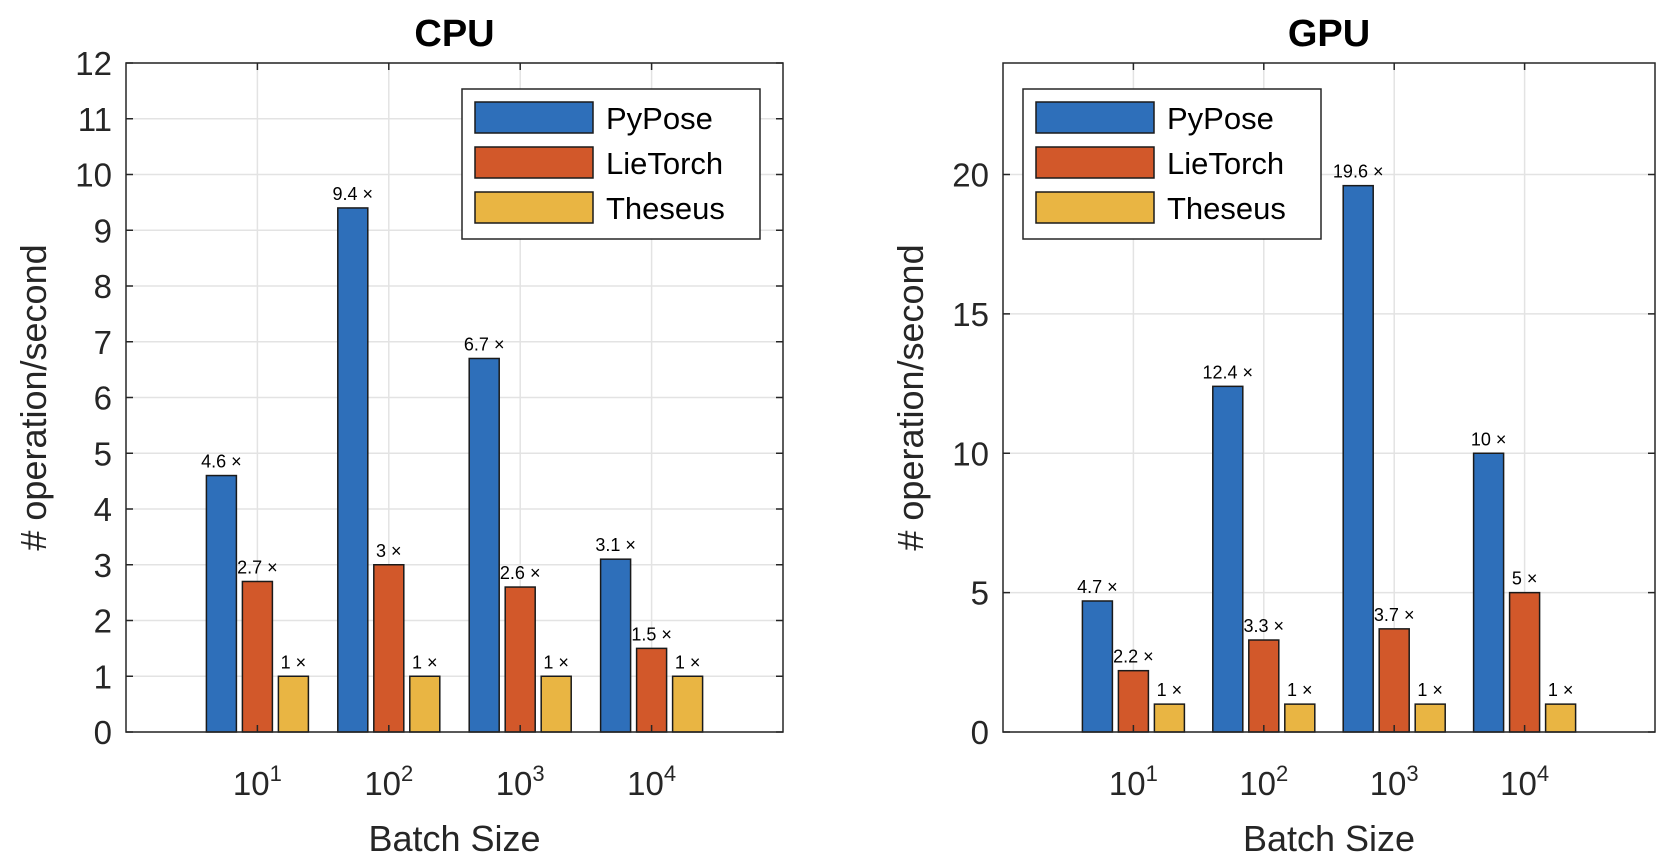  Describe the element at coordinates (389, 551) in the screenshot. I see `data-label: 3 ×` at that location.